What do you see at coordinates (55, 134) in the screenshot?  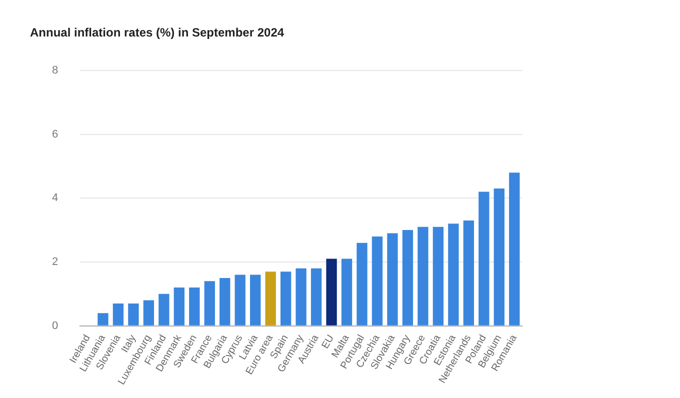 I see `y-tick-label: 6` at bounding box center [55, 134].